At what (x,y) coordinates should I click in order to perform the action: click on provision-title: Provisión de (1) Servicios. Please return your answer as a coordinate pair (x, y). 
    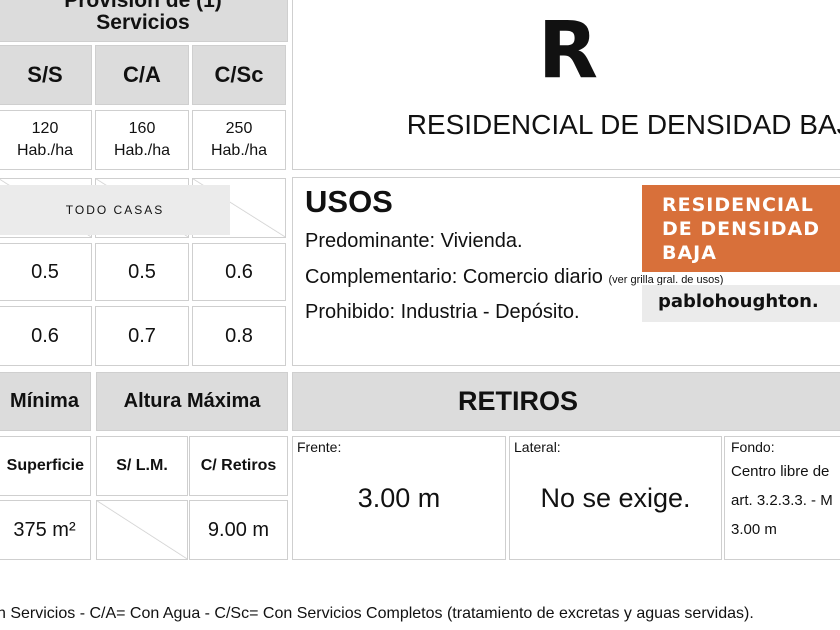
    Looking at the image, I should click on (143, 17).